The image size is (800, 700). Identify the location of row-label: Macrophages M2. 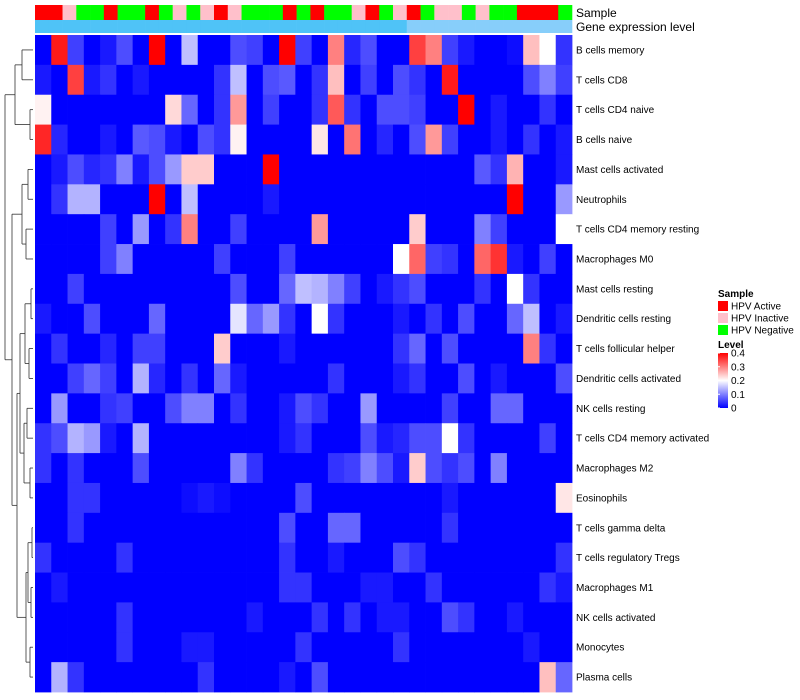
(615, 469).